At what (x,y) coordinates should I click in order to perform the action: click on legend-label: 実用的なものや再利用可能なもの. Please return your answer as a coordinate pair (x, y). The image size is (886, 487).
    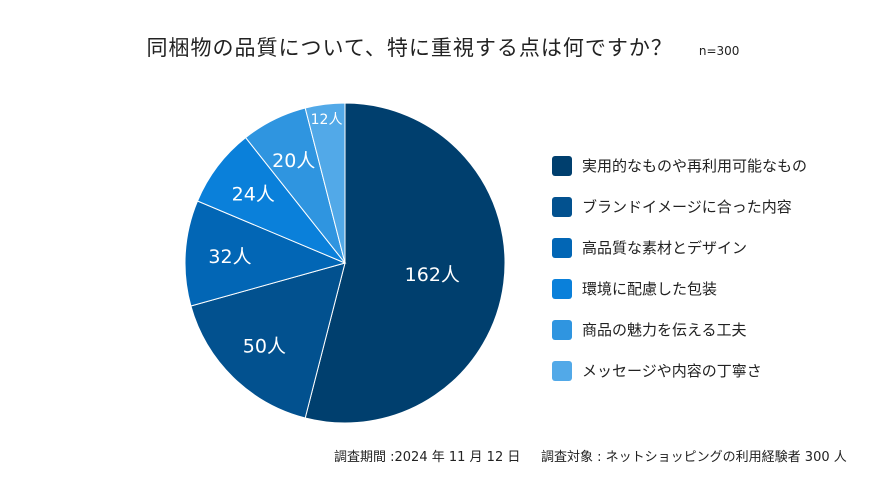
    Looking at the image, I should click on (695, 166).